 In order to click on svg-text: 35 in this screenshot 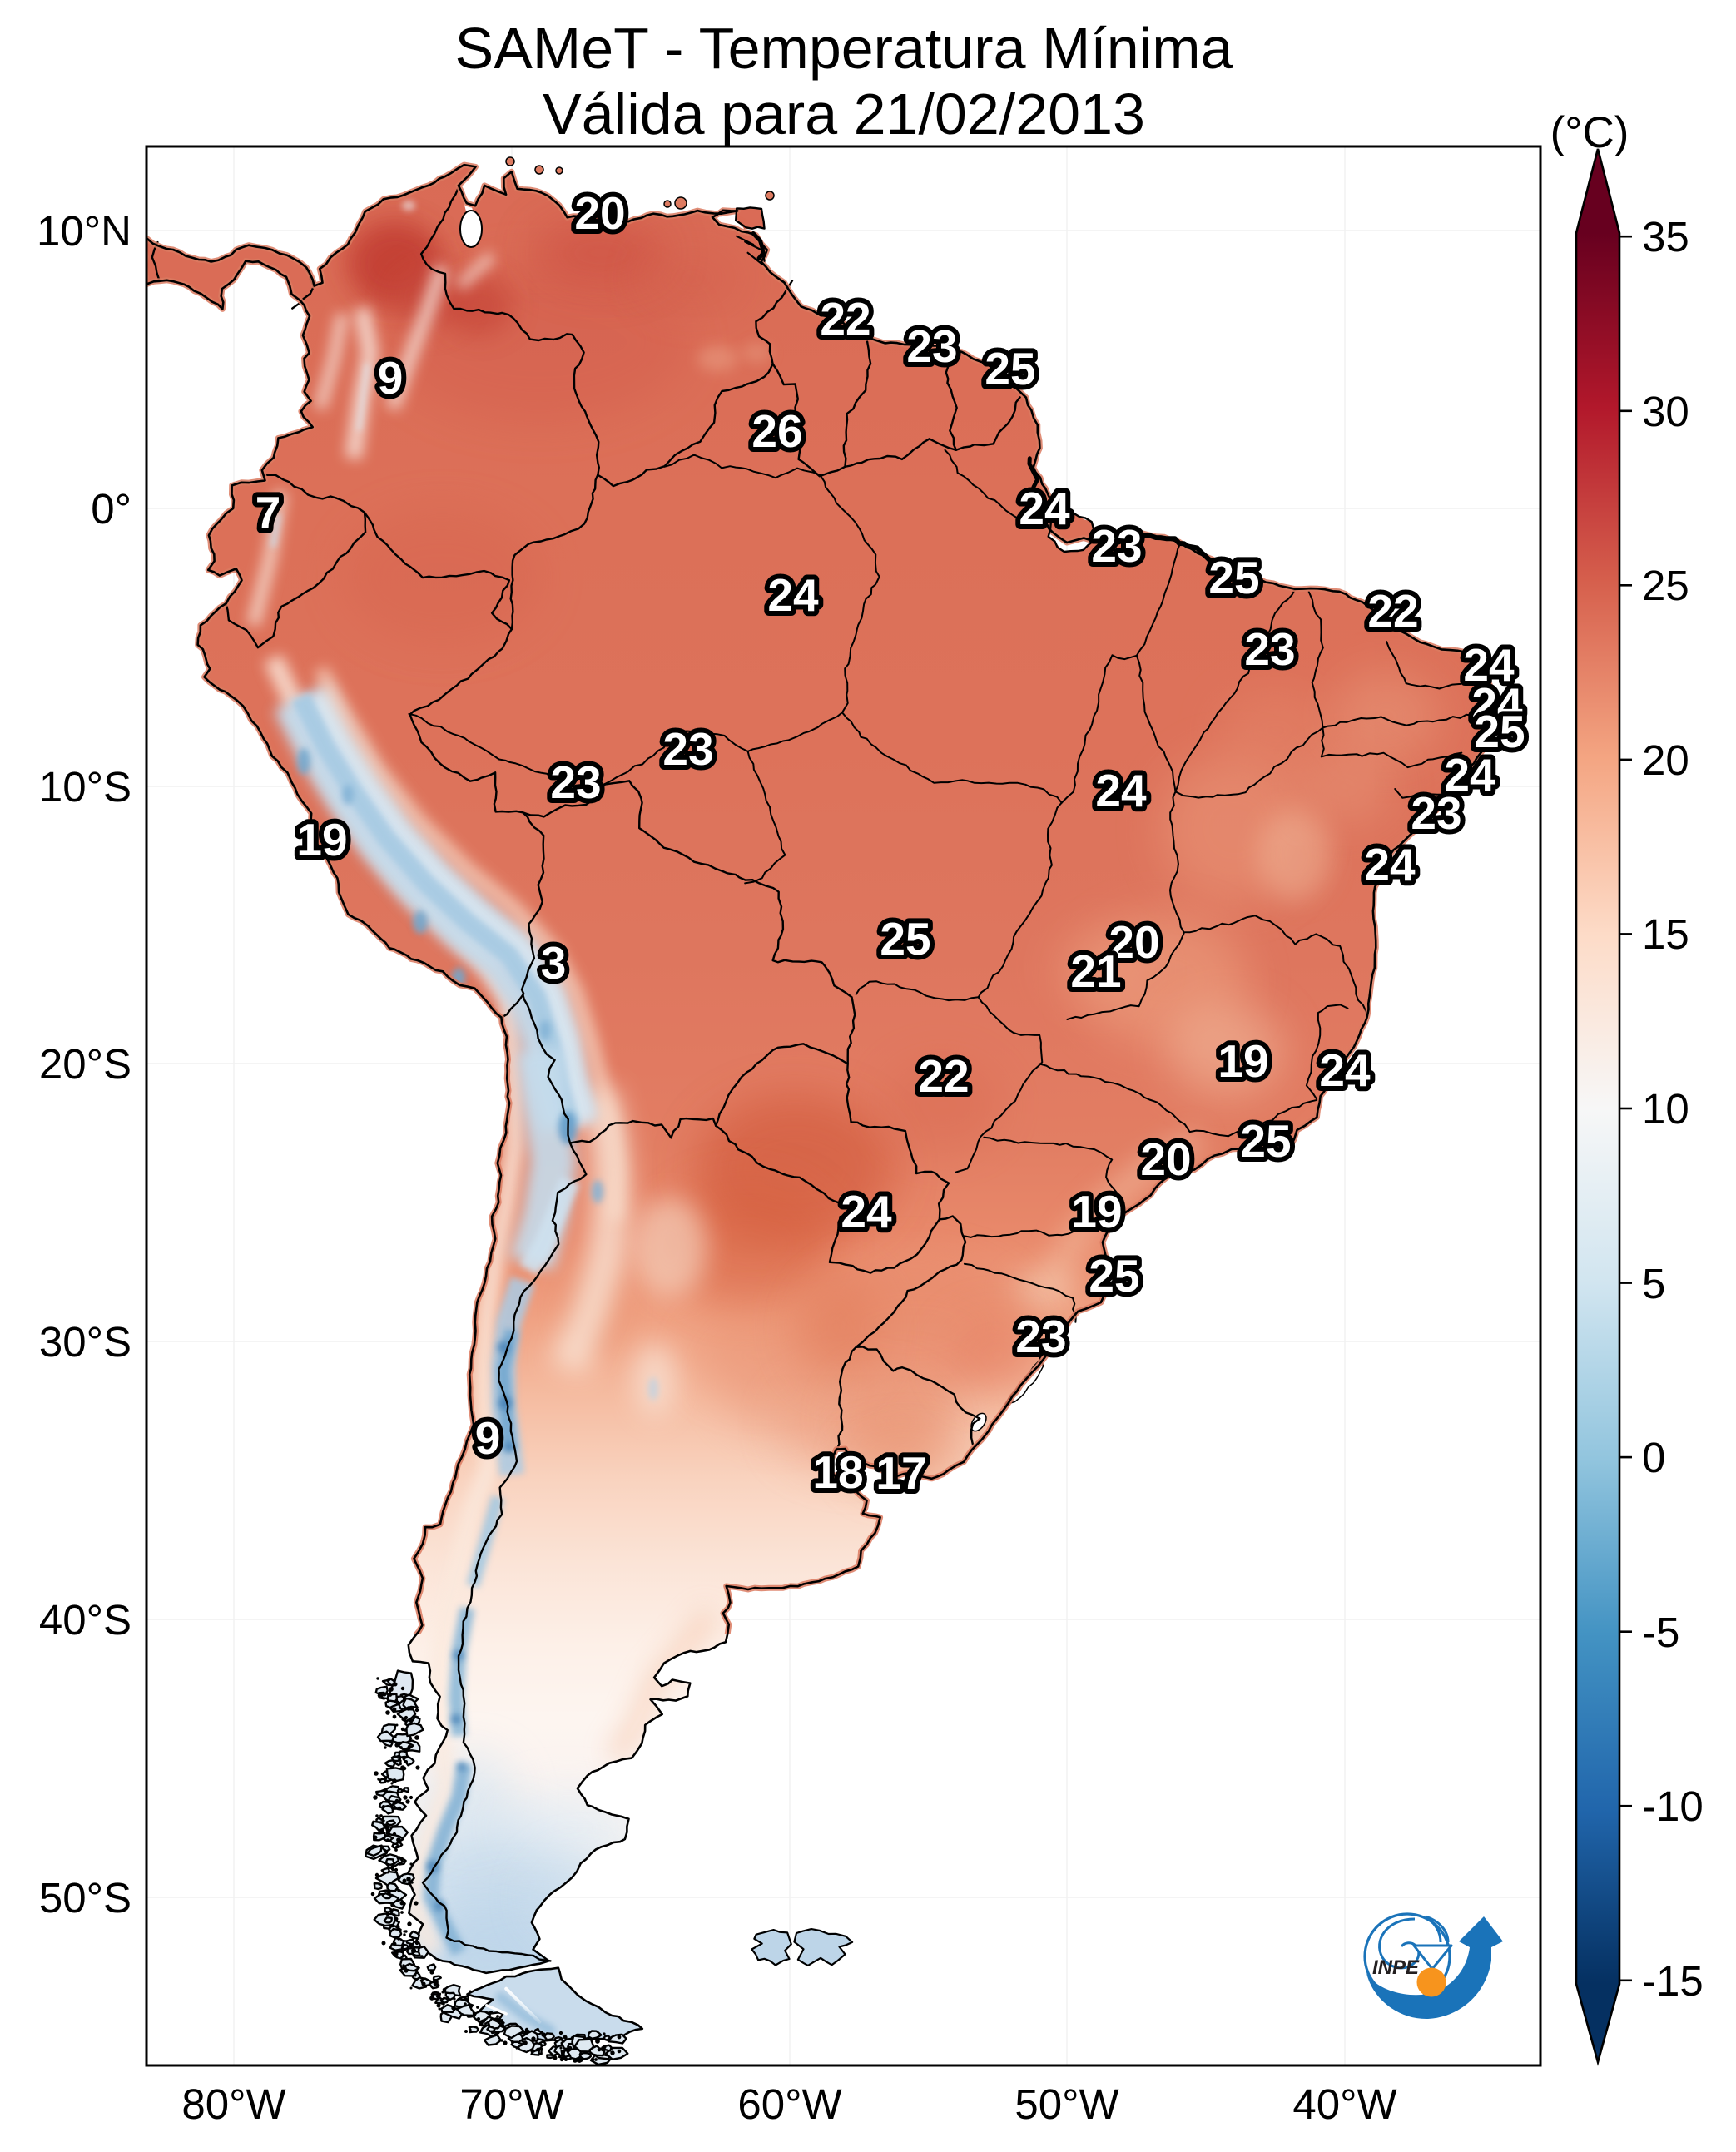, I will do `click(1665, 236)`.